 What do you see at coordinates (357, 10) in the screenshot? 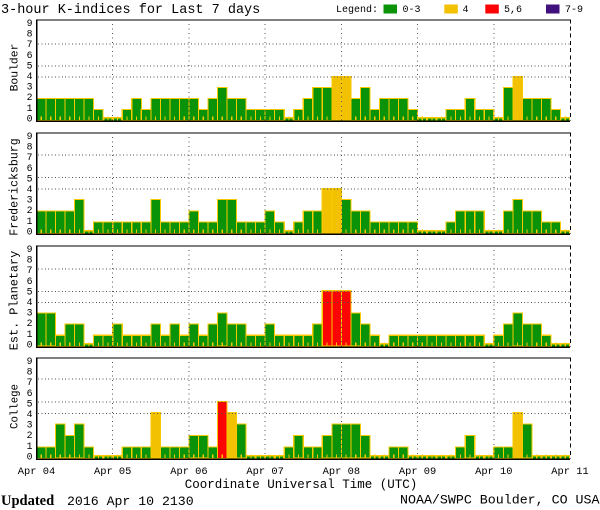
I see `svg-text: Legend:` at bounding box center [357, 10].